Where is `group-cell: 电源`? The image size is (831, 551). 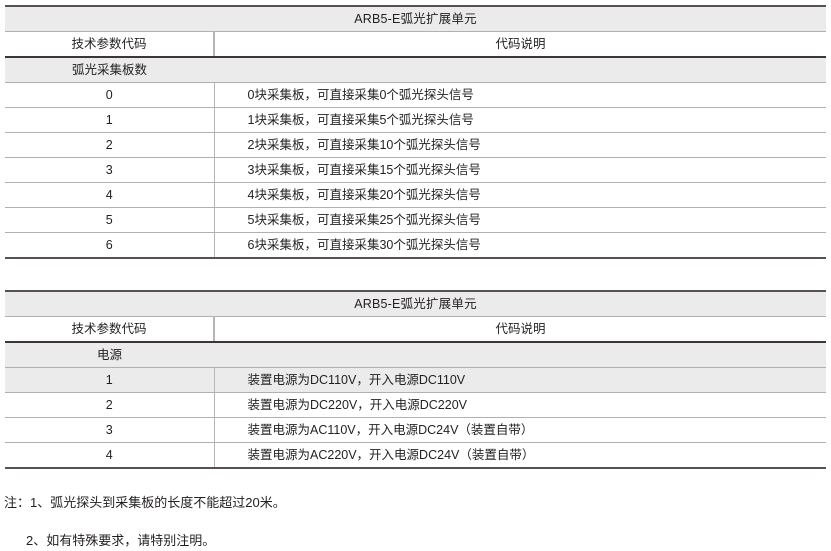
group-cell: 电源 is located at coordinates (415, 355).